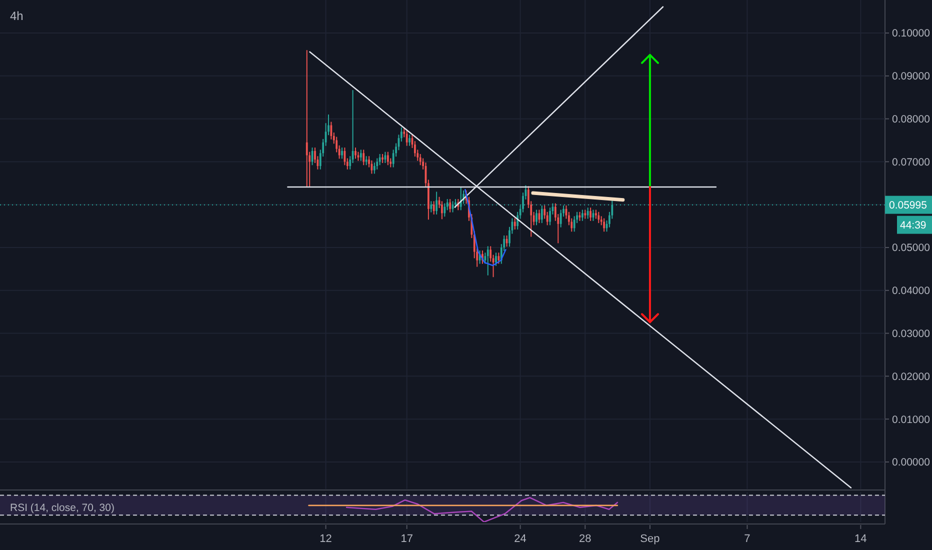  Describe the element at coordinates (911, 420) in the screenshot. I see `y-tick-label: 0.01000` at that location.